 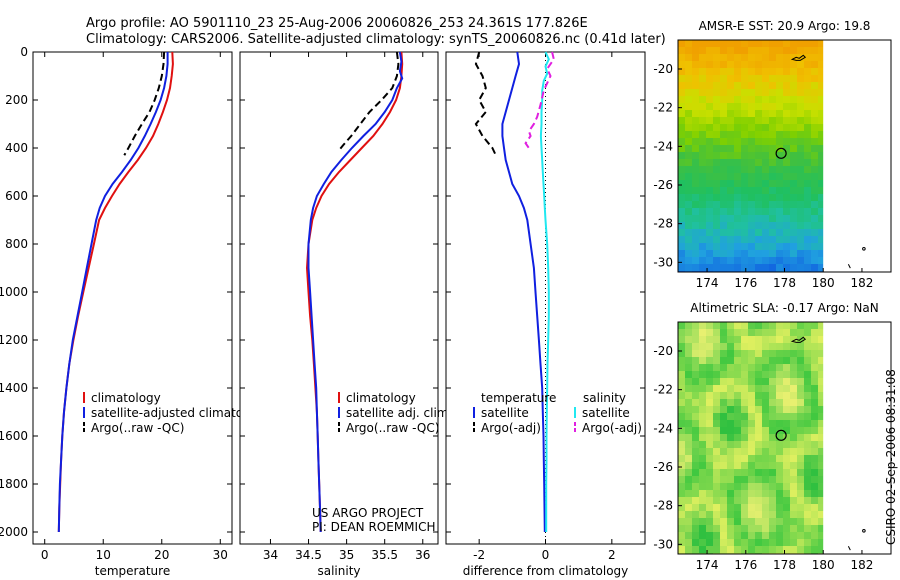 What do you see at coordinates (14, 484) in the screenshot?
I see `y-tick-label: 1800` at bounding box center [14, 484].